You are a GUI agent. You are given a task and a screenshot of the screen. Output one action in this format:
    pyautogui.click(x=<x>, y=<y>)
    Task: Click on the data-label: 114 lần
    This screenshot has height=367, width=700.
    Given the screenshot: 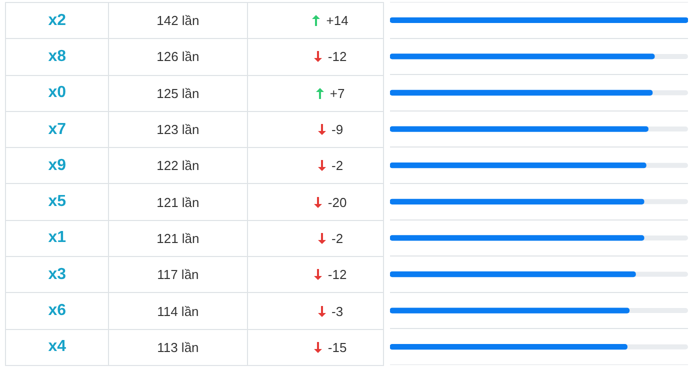 What is the action you would take?
    pyautogui.click(x=178, y=311)
    